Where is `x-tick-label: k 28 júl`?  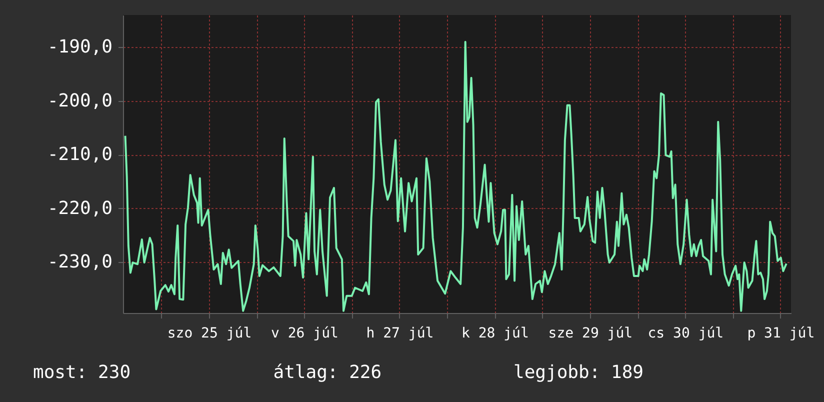 x-tick-label: k 28 júl is located at coordinates (495, 334).